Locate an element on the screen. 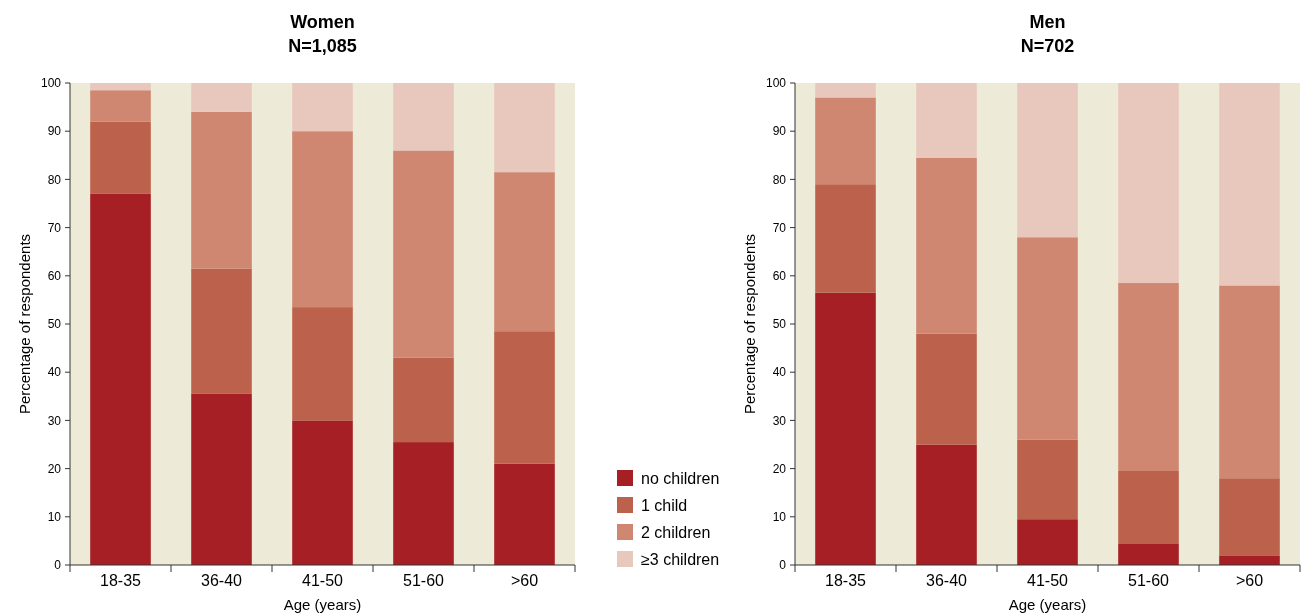 The width and height of the screenshot is (1301, 615). chart-subtitle: N=1,085 is located at coordinates (322, 46).